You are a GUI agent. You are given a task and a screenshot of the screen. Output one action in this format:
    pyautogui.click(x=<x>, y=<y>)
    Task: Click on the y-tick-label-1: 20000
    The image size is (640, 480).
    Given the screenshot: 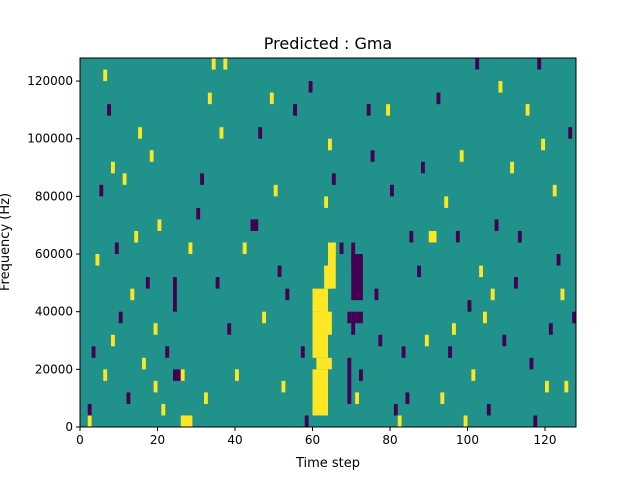 What is the action you would take?
    pyautogui.click(x=54, y=369)
    